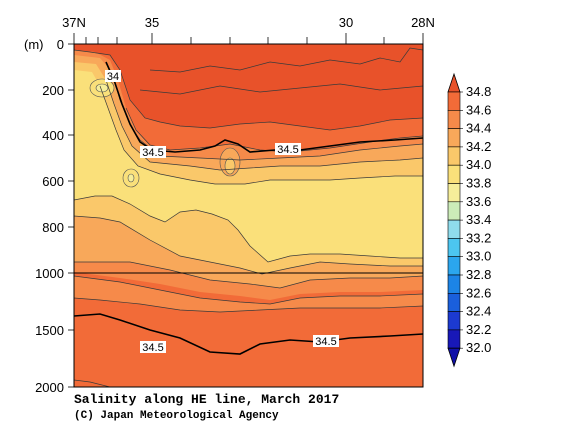  Describe the element at coordinates (176, 416) in the screenshot. I see `credit-text: (C) Japan Meteorological Agency` at that location.